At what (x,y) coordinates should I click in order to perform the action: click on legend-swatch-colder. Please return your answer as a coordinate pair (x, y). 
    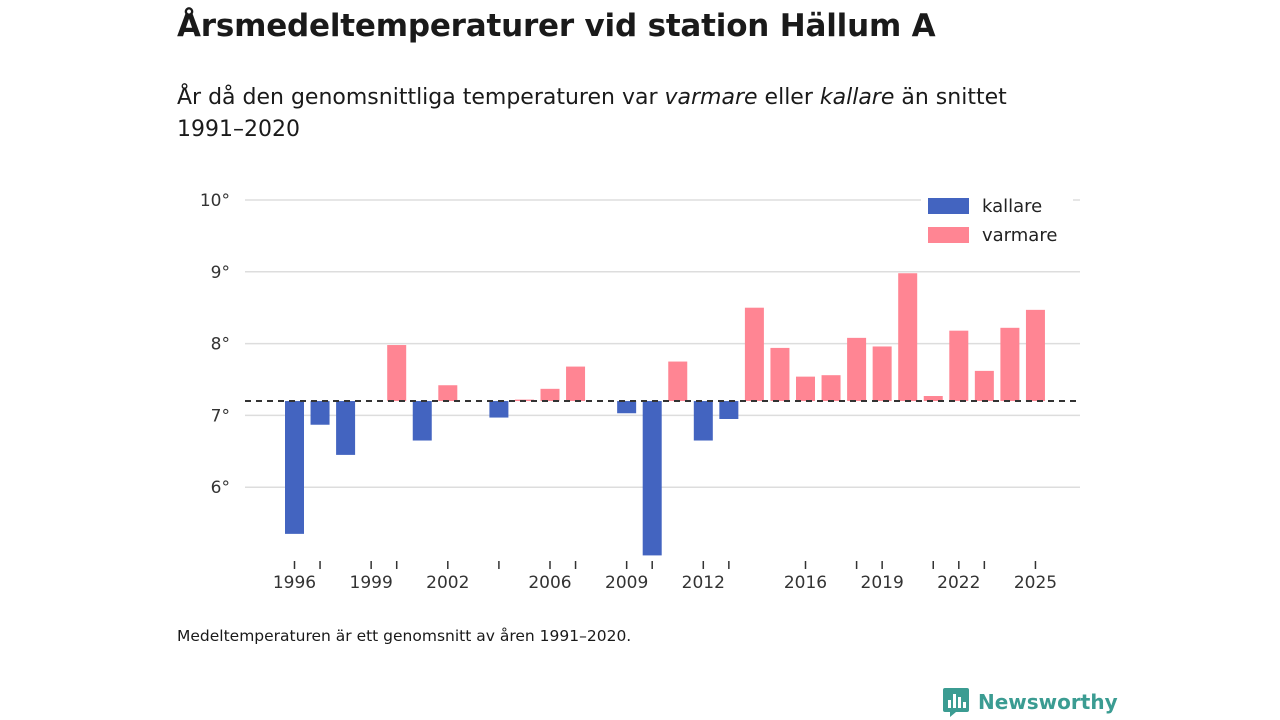
    Looking at the image, I should click on (948, 206).